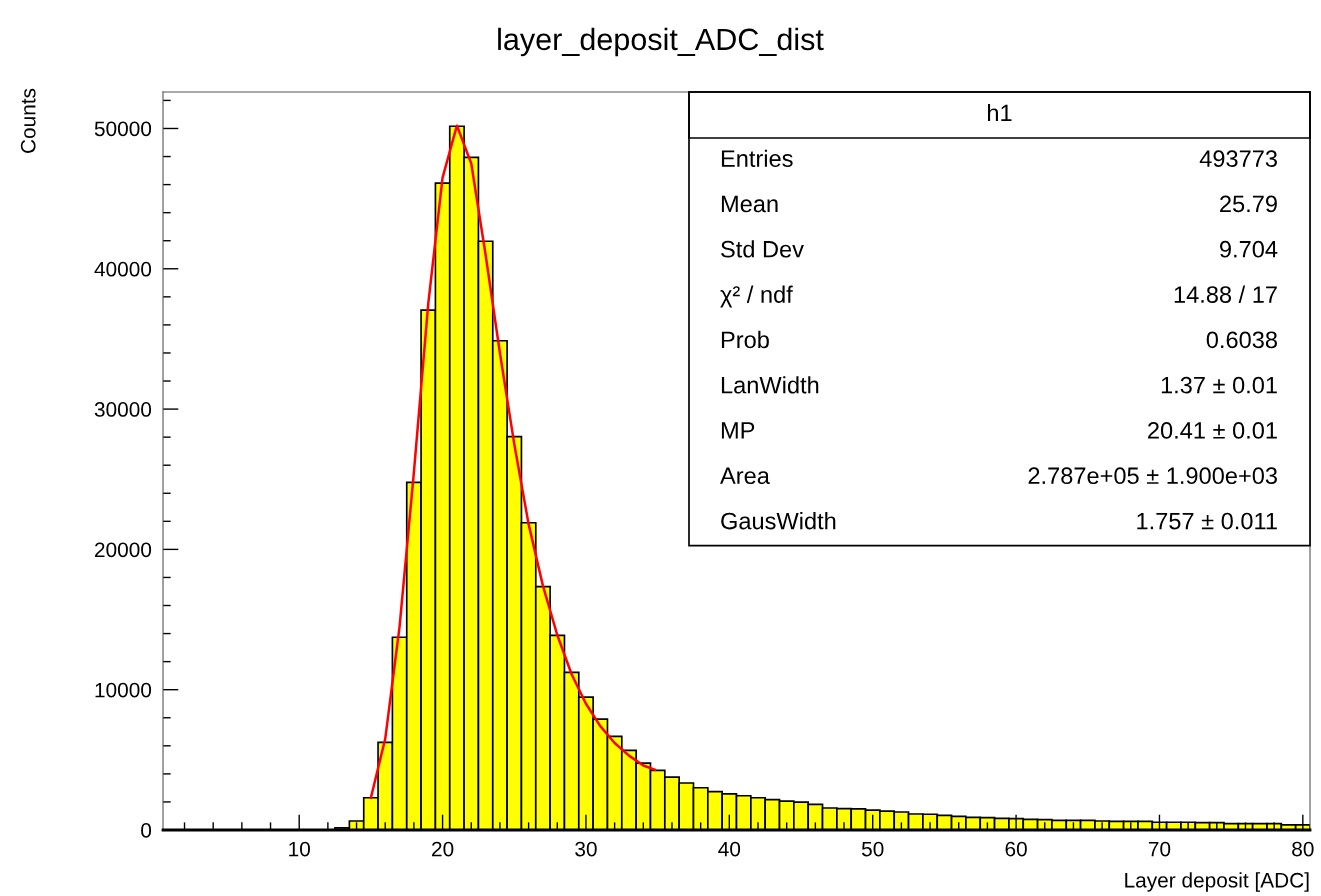  What do you see at coordinates (749, 204) in the screenshot?
I see `annotation: Mean` at bounding box center [749, 204].